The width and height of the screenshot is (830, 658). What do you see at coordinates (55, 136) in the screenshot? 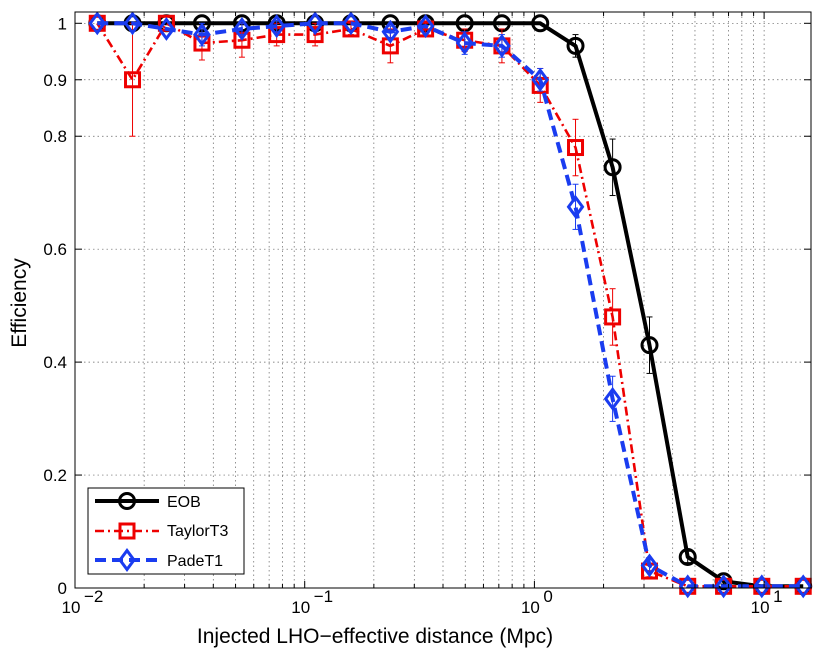
I see `y-tick-label: 0.8` at bounding box center [55, 136].